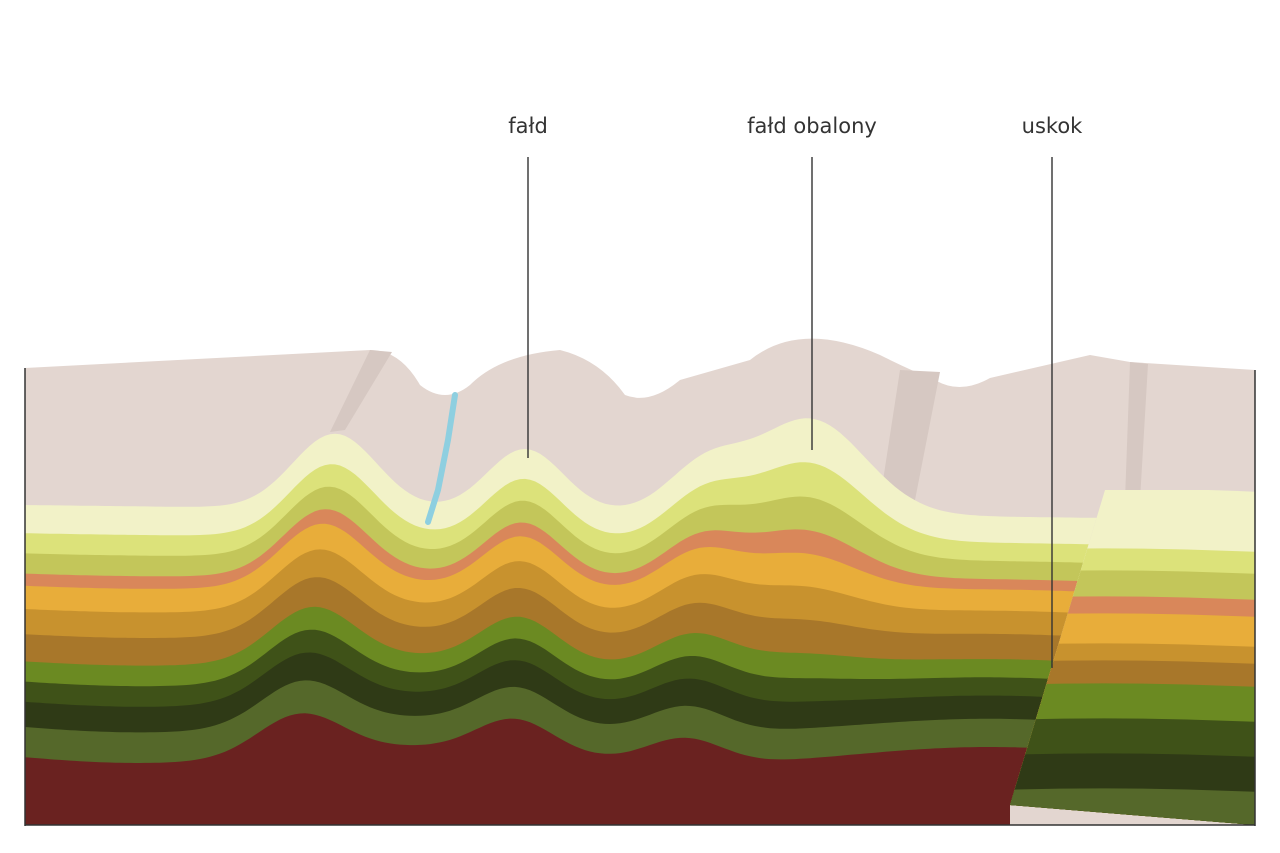  I want to click on rock-layer, so click(565, 769).